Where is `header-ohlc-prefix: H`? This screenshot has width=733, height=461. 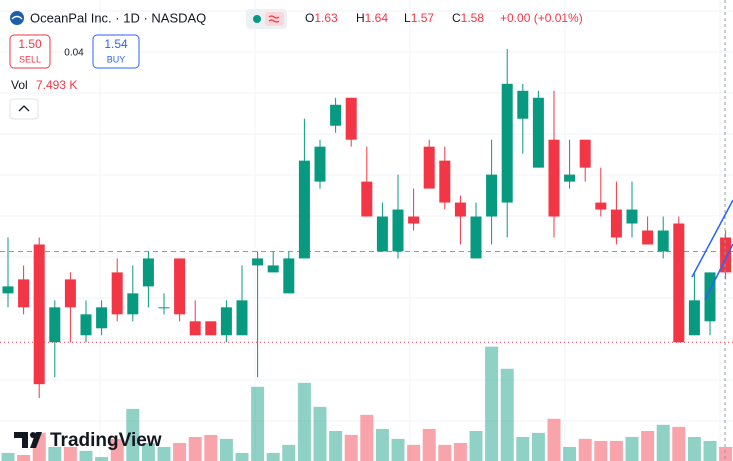
header-ohlc-prefix: H is located at coordinates (360, 18).